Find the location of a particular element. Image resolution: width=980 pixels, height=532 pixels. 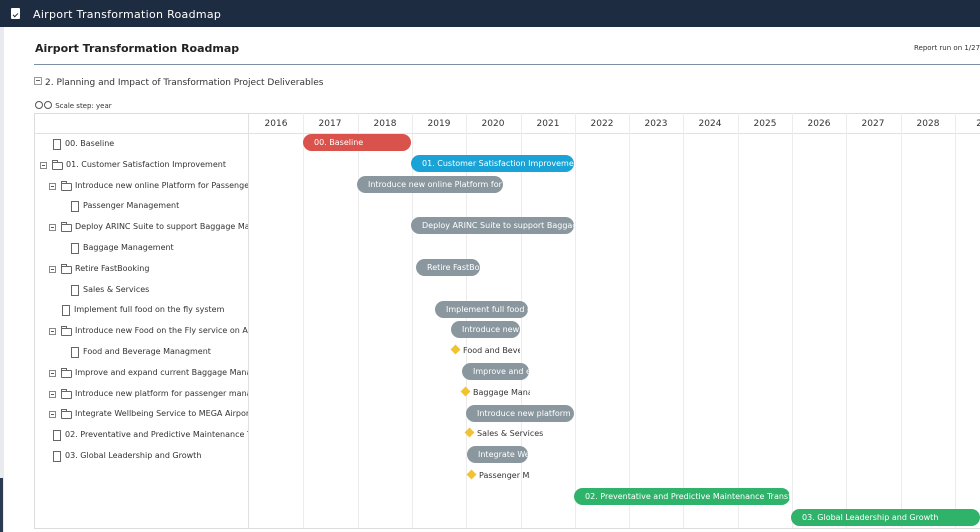

tree-row: 01. Customer Satisfaction Improvement is located at coordinates (141, 165).